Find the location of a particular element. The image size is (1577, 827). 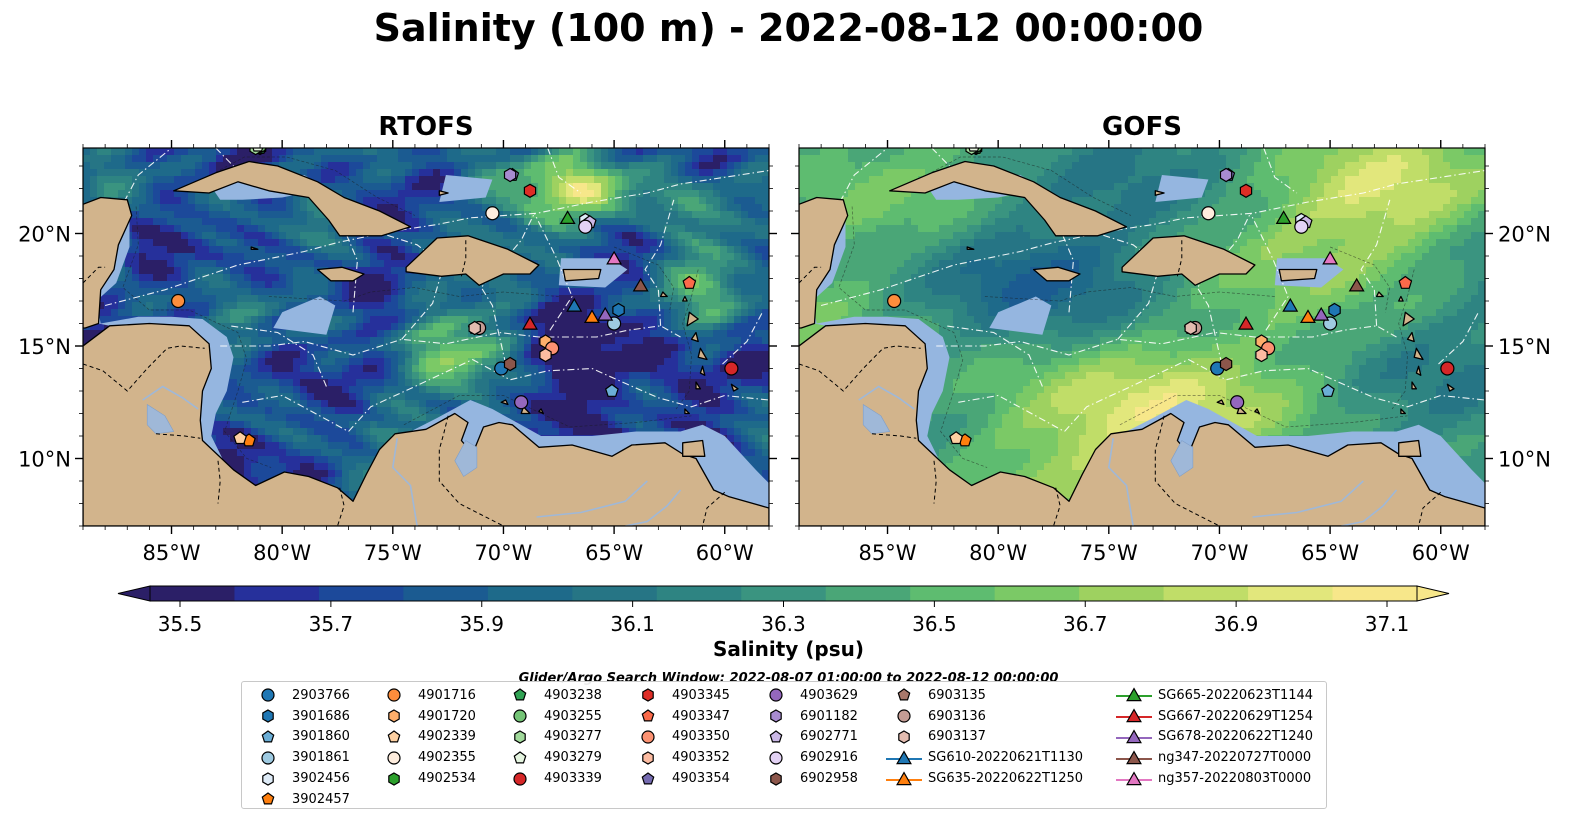

legend-item: 4902339 is located at coordinates (425, 737).